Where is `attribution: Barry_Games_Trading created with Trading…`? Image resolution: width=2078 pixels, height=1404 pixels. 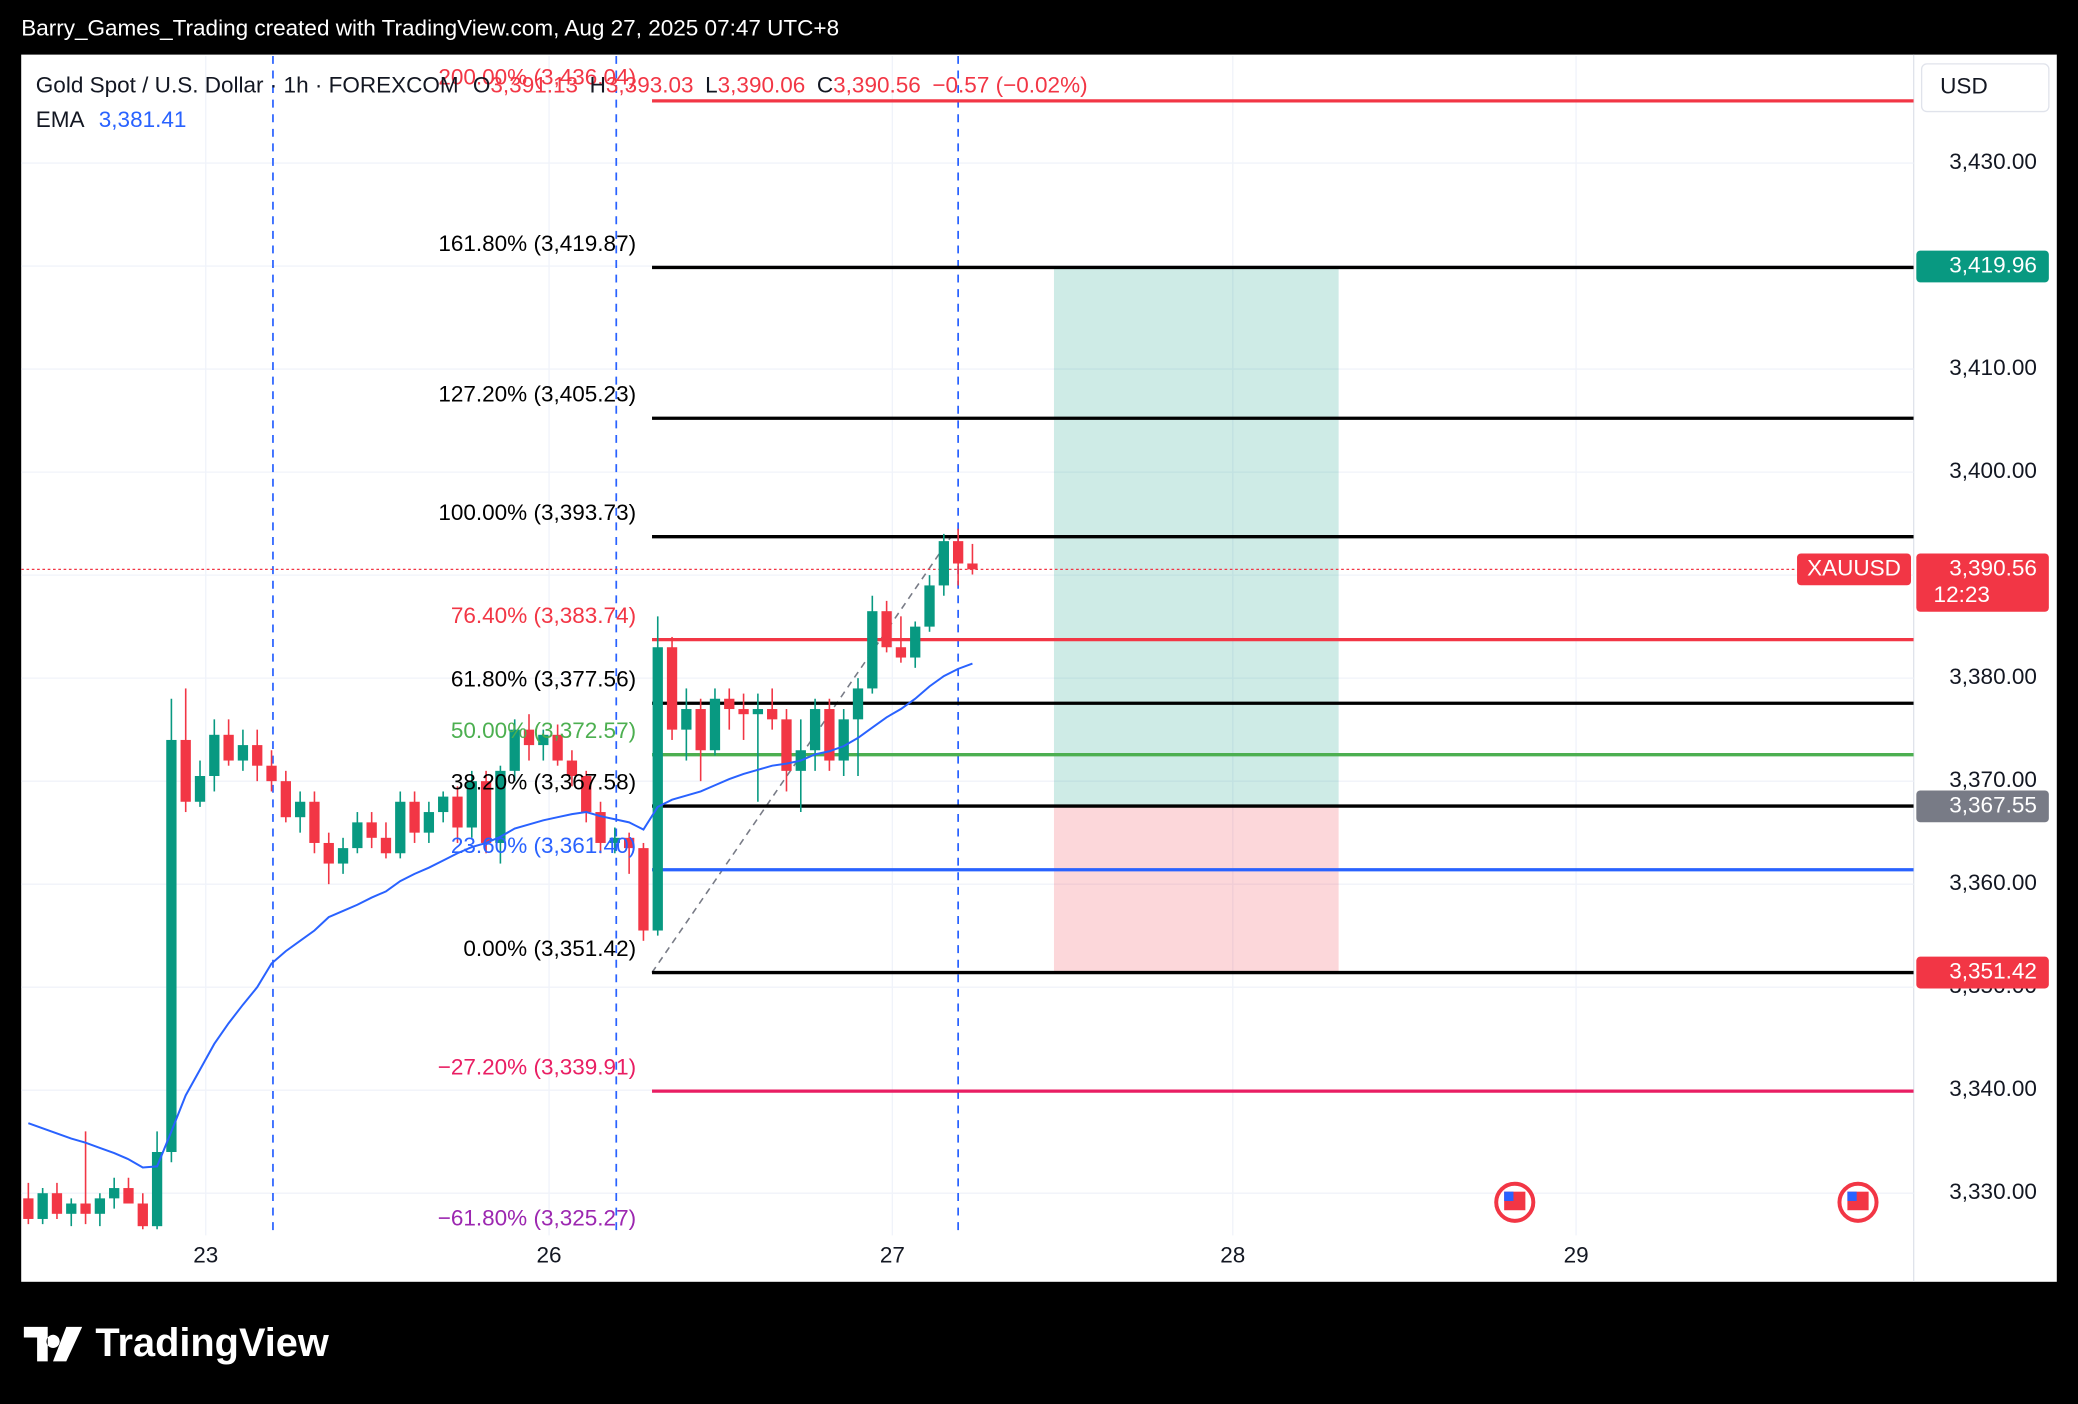
attribution: Barry_Games_Trading created with Trading… is located at coordinates (430, 27).